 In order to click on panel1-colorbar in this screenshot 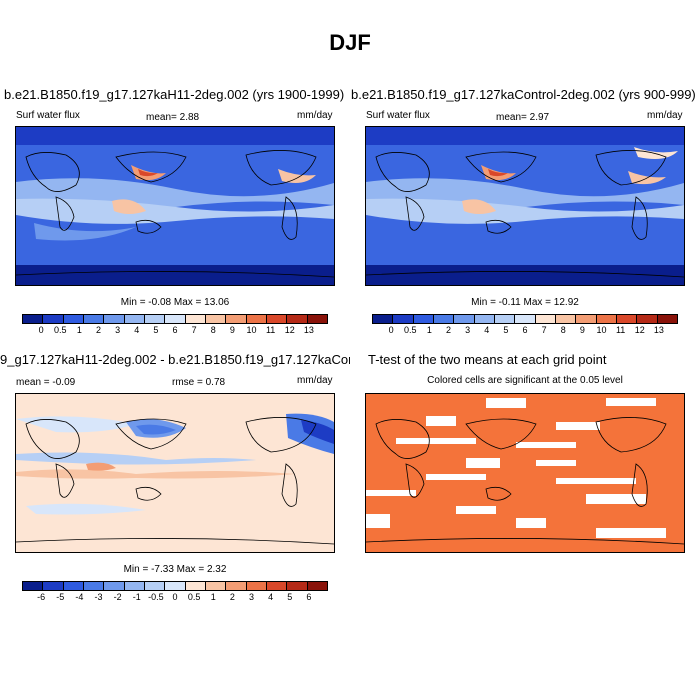, I will do `click(175, 319)`.